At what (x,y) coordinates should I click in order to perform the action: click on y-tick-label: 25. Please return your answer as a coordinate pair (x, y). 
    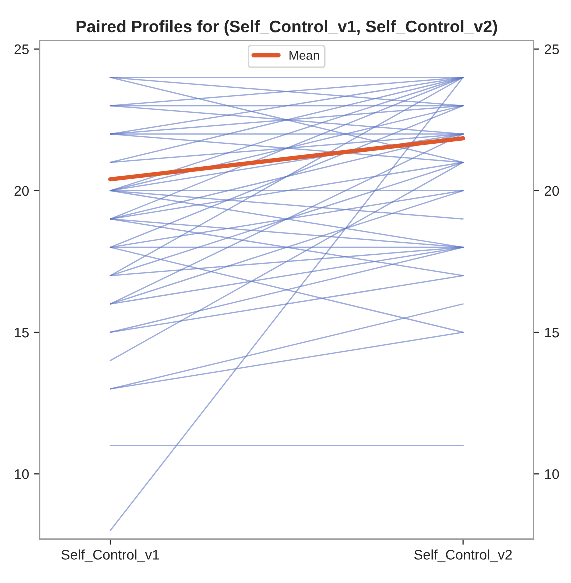
    Looking at the image, I should click on (21, 49).